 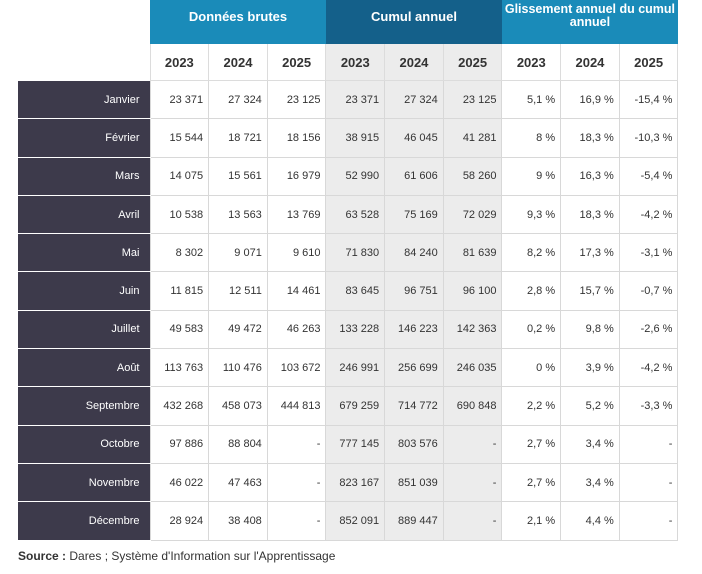 What do you see at coordinates (84, 214) in the screenshot?
I see `month-label: Avril` at bounding box center [84, 214].